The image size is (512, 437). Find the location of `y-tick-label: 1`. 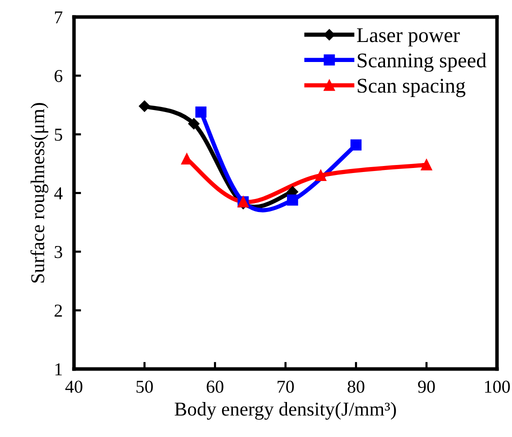

y-tick-label: 1 is located at coordinates (58, 369).